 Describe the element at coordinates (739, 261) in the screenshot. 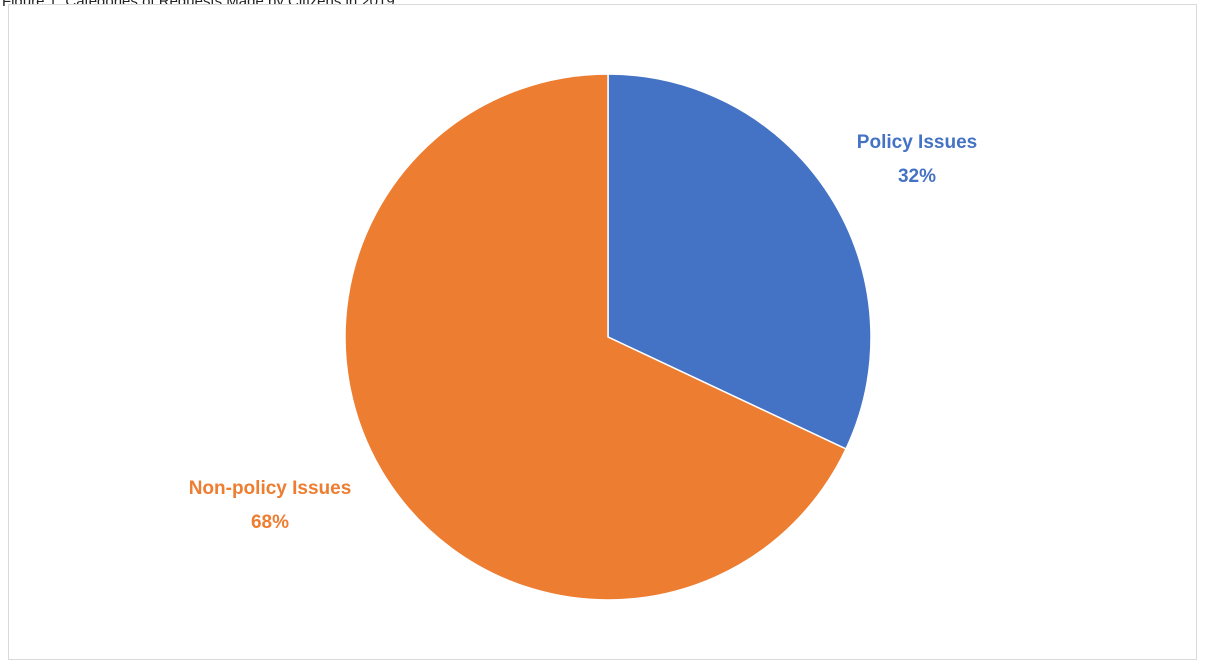

I see `pie-slice-policy-issues` at that location.